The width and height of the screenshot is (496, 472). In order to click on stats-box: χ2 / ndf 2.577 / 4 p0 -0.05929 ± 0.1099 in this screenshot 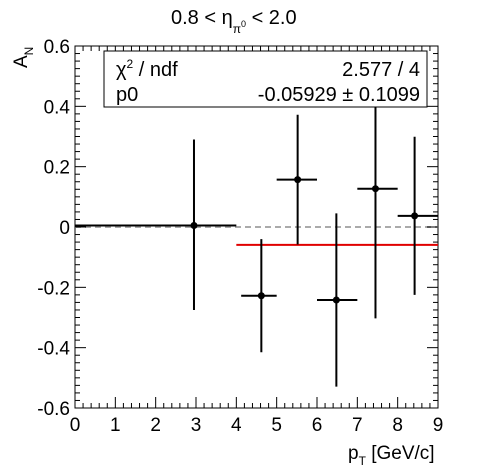, I will do `click(265, 79)`.